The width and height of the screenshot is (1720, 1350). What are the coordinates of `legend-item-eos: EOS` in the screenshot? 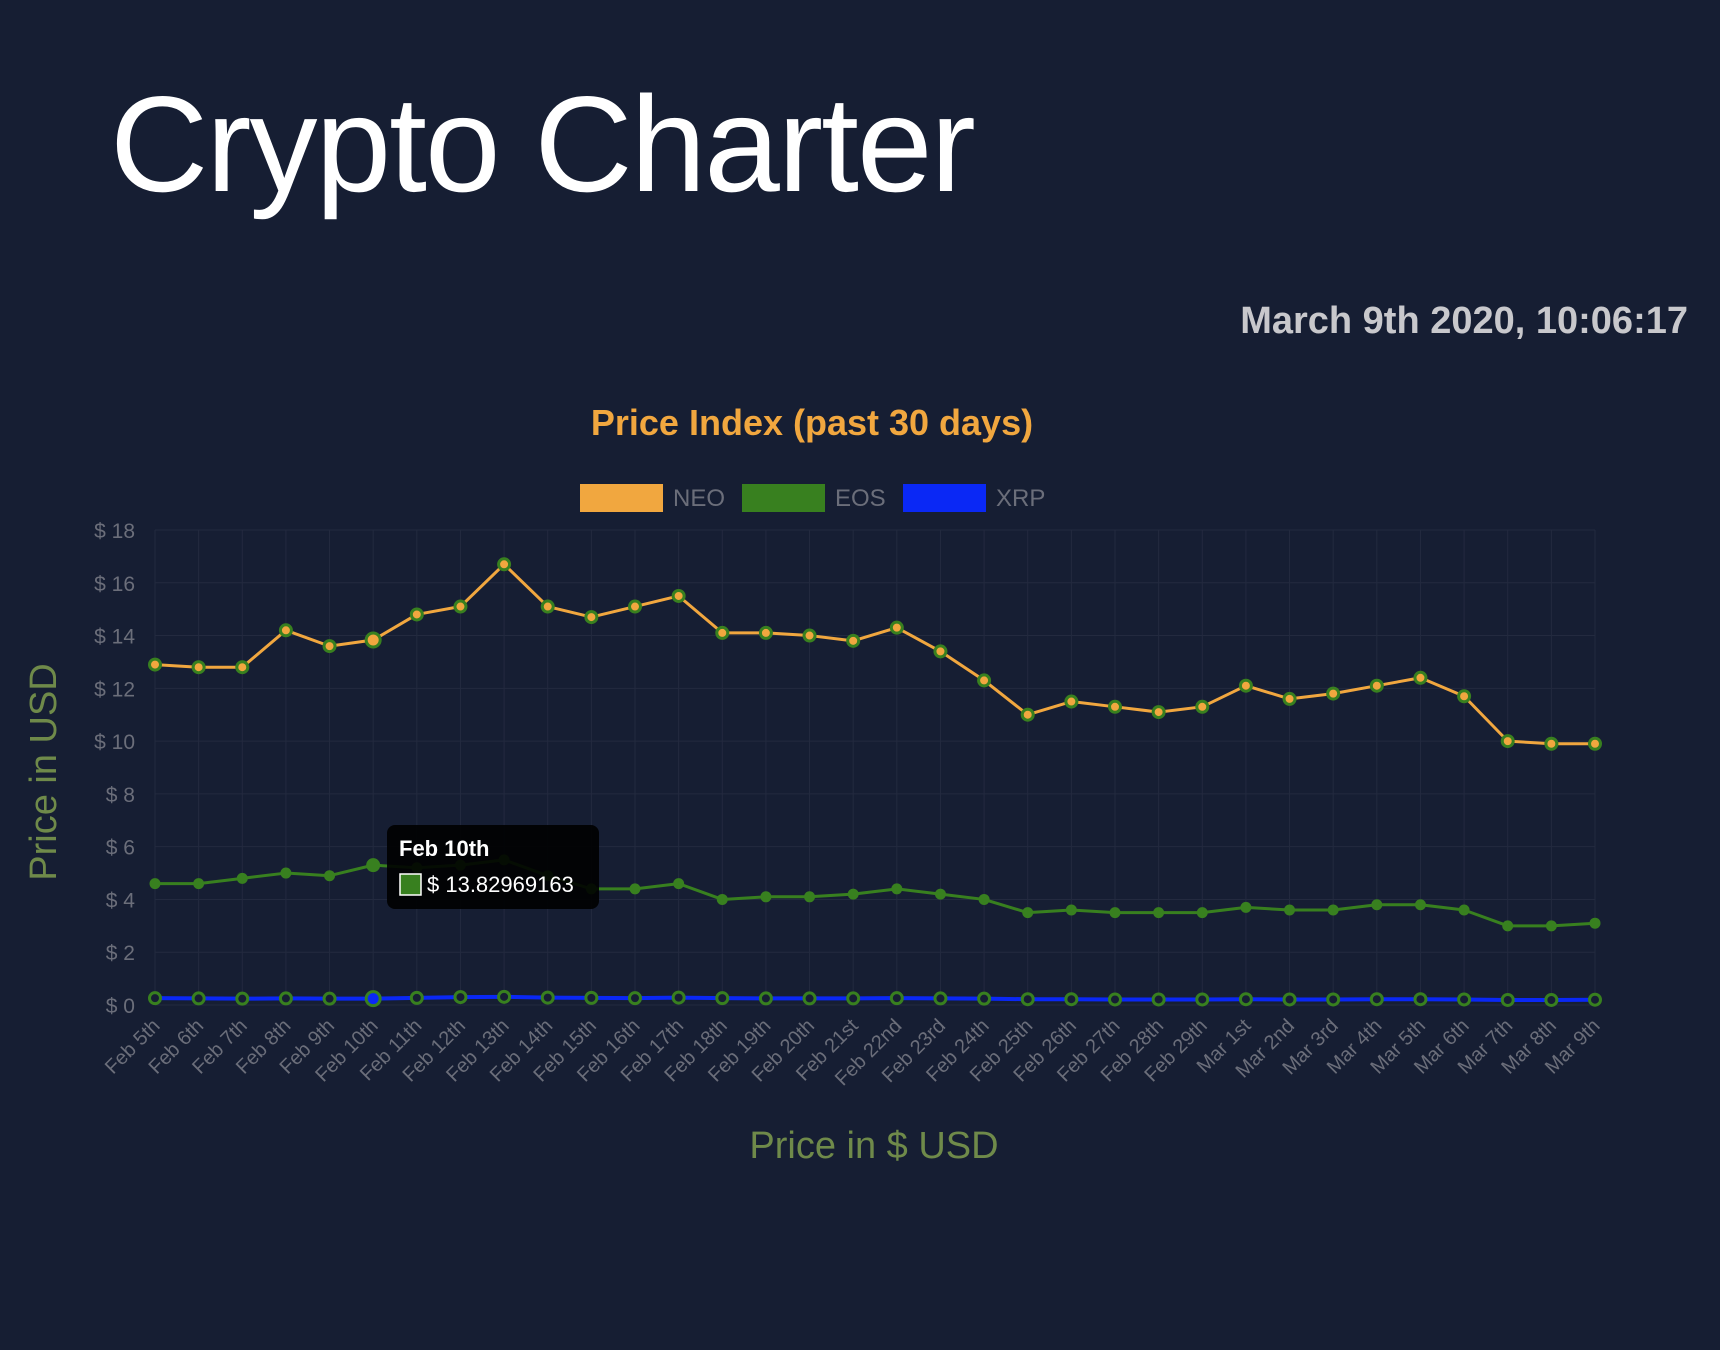 It's located at (814, 498).